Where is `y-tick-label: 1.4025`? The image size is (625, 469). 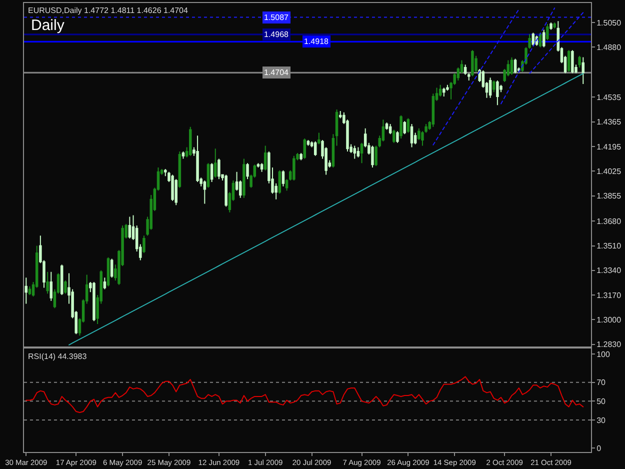 y-tick-label: 1.4025 is located at coordinates (609, 171).